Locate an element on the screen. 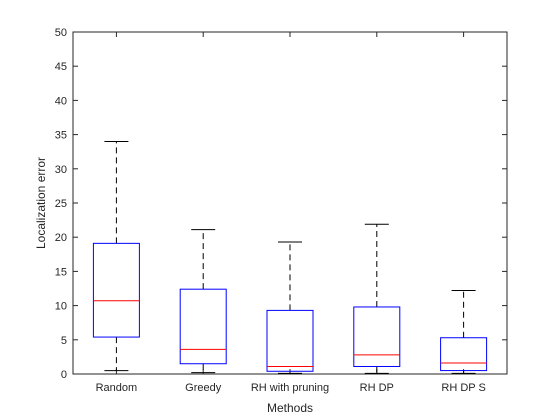  x-tick-label: RH DP is located at coordinates (377, 388).